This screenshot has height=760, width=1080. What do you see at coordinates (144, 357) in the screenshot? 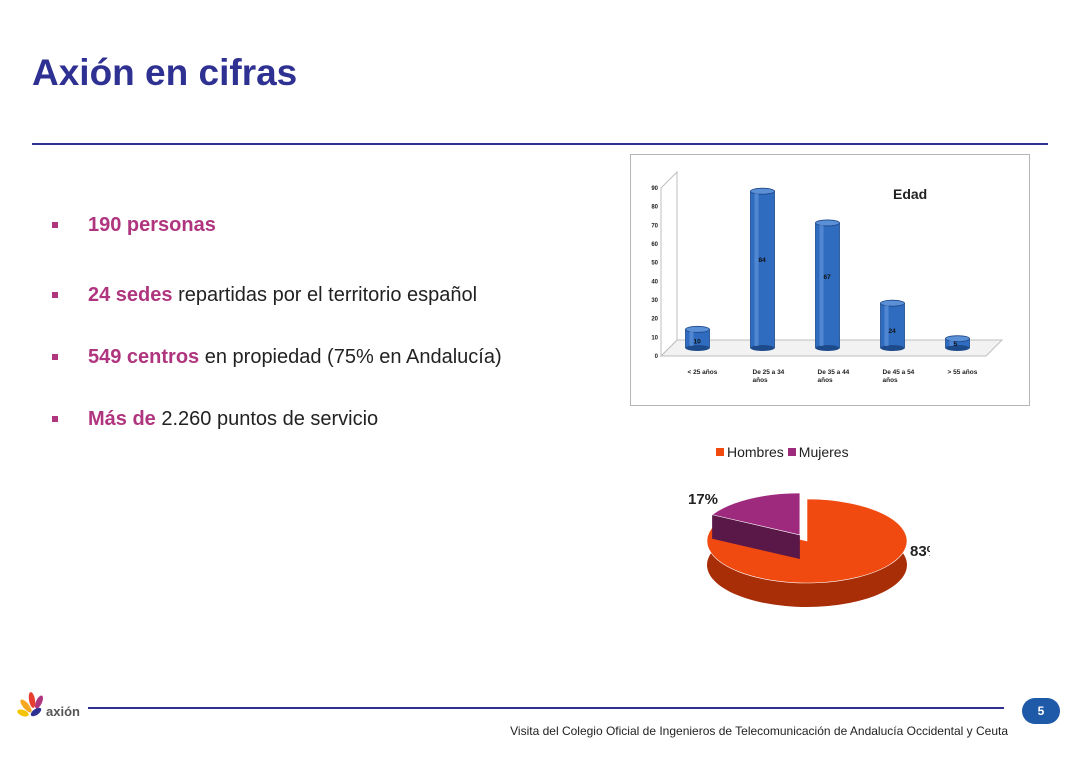
I see `bullet-emphasis: 549 centros` at bounding box center [144, 357].